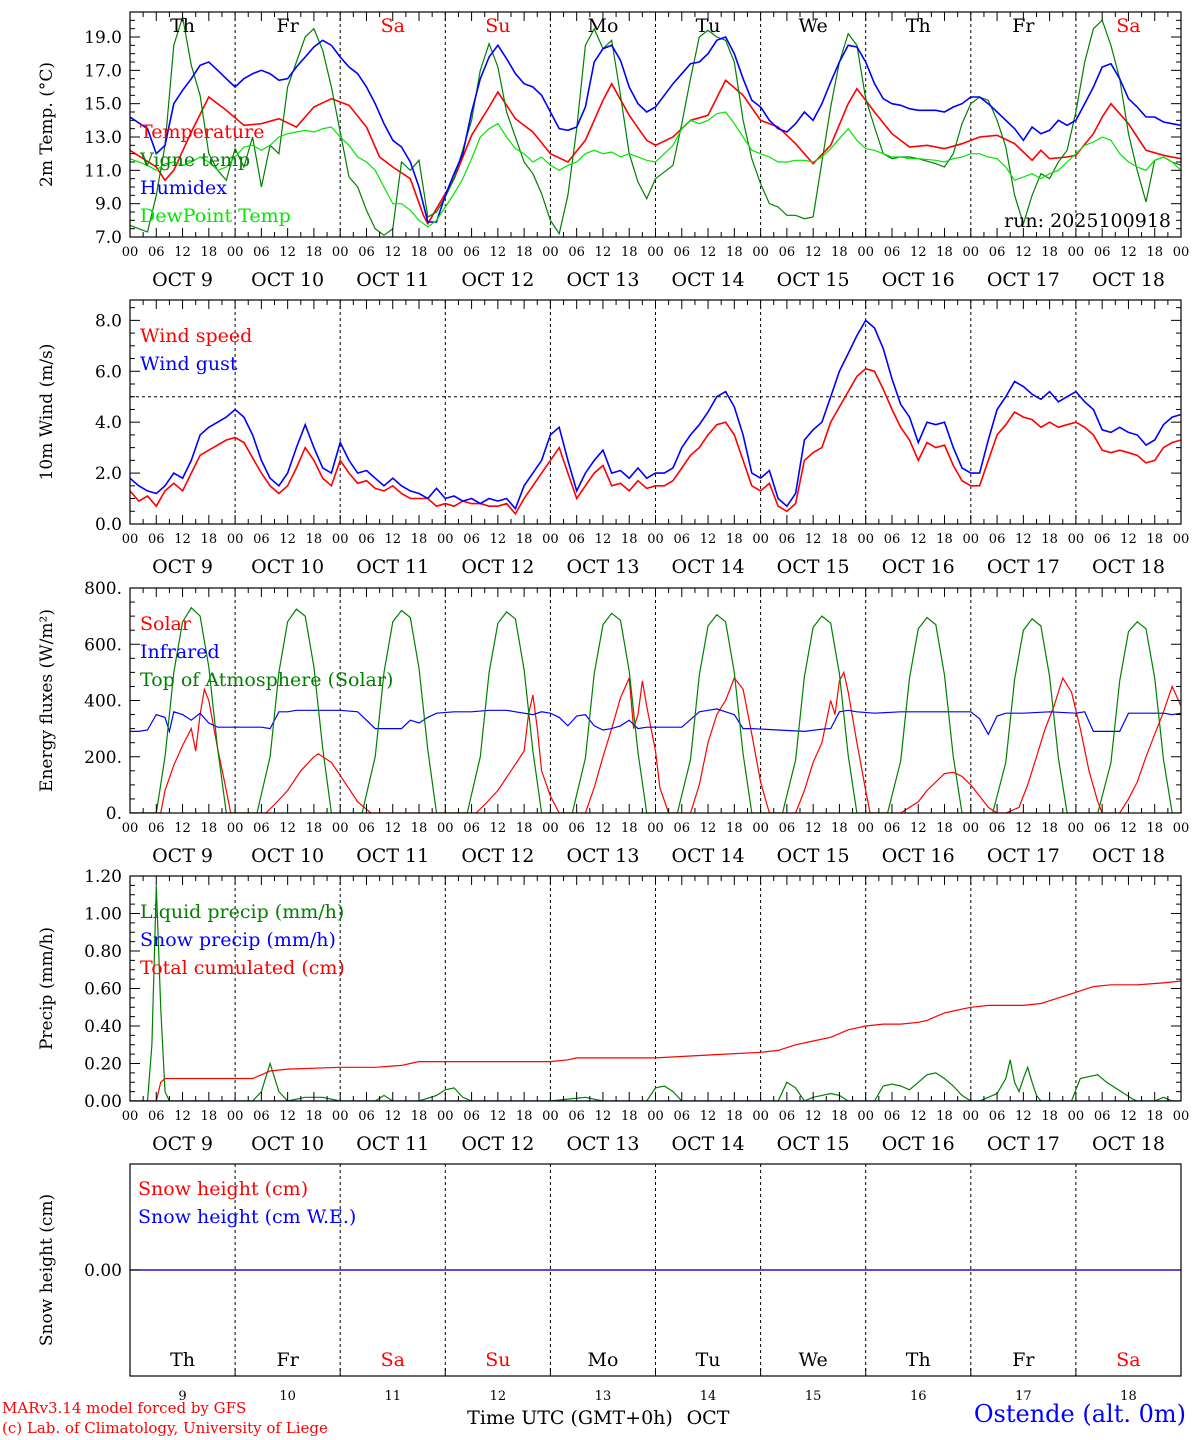 The height and width of the screenshot is (1440, 1194). What do you see at coordinates (103, 1102) in the screenshot?
I see `y-tick-label: 0.00` at bounding box center [103, 1102].